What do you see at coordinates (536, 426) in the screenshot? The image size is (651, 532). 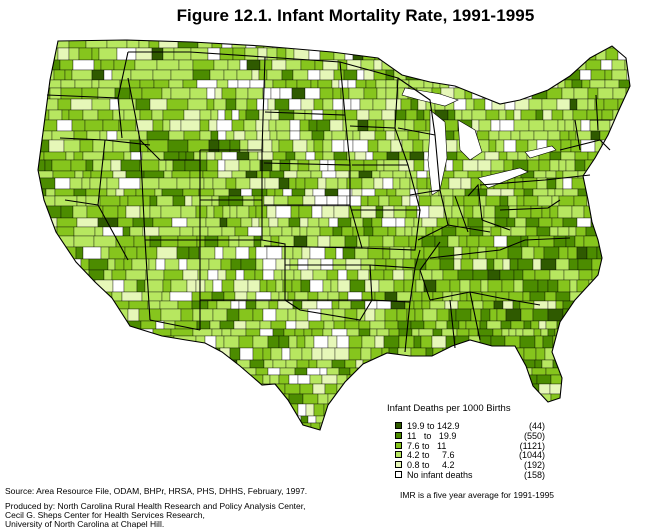 I see `legend-count: (44)` at bounding box center [536, 426].